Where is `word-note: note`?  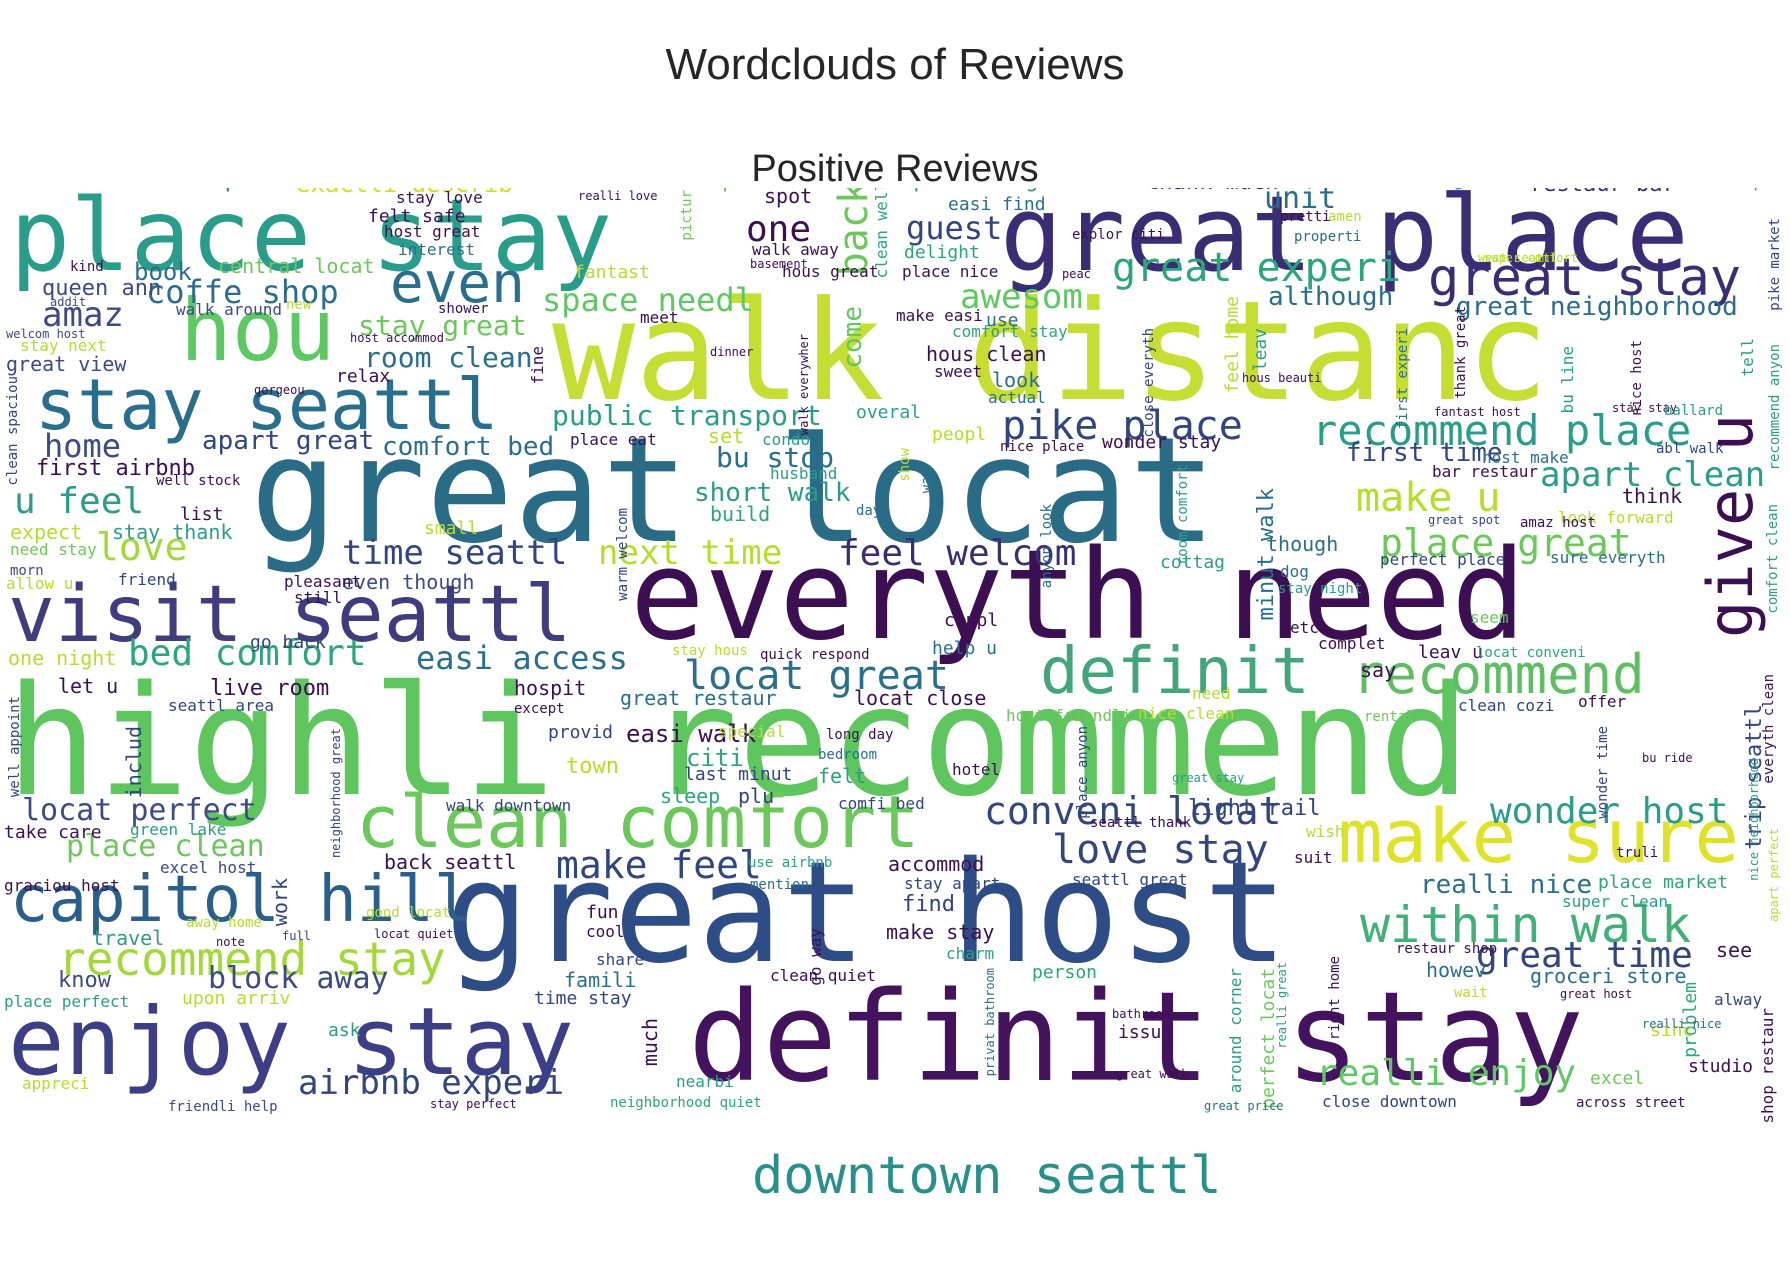
word-note: note is located at coordinates (230, 942).